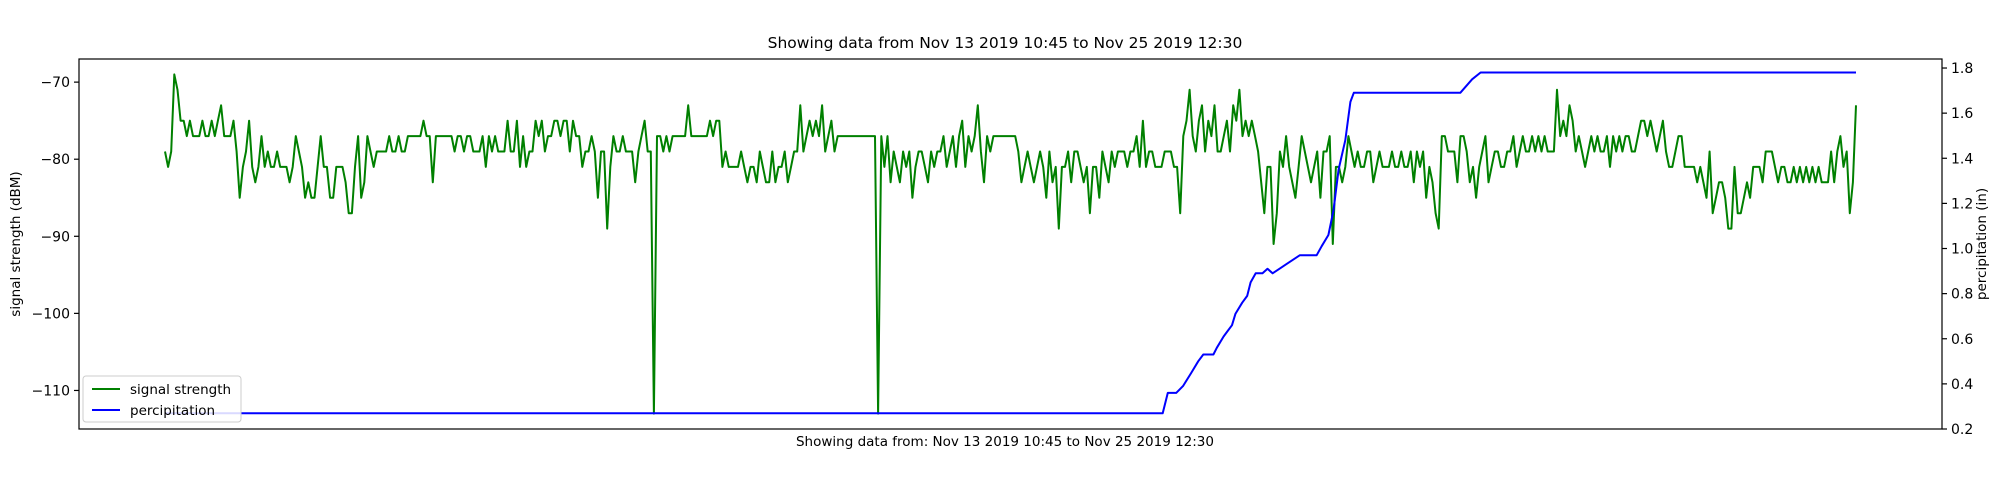 The height and width of the screenshot is (480, 2002). What do you see at coordinates (1962, 250) in the screenshot?
I see `y-right-tick-label: 1.0` at bounding box center [1962, 250].